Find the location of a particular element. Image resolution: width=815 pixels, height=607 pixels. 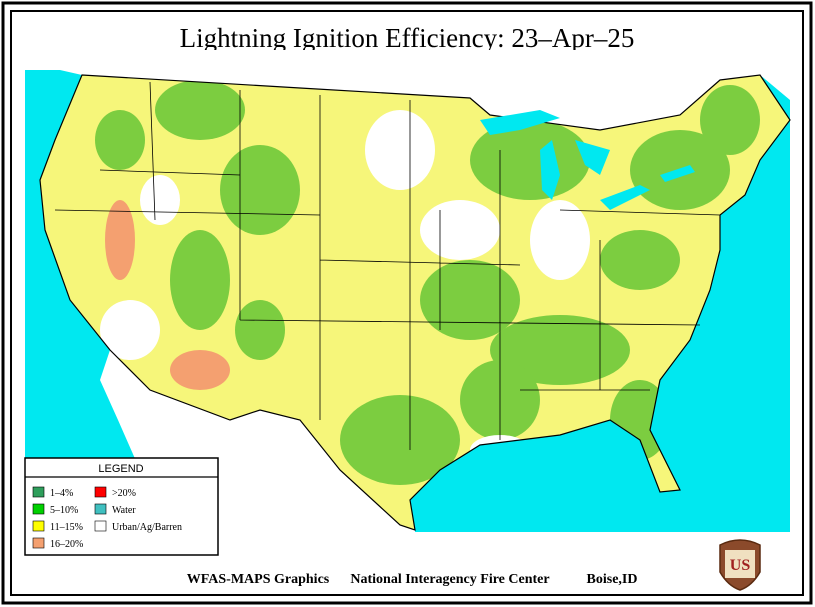

legend-label: >20% is located at coordinates (124, 493).